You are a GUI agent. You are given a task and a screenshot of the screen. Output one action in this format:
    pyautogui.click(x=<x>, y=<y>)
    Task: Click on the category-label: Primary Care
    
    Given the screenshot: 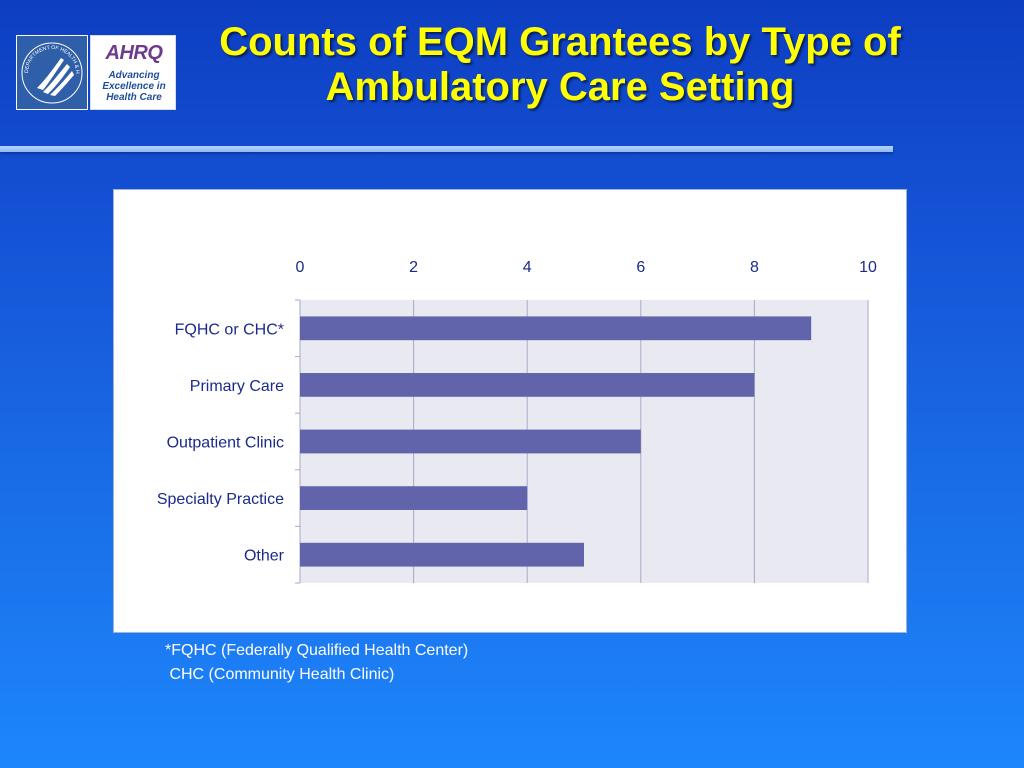 What is the action you would take?
    pyautogui.click(x=237, y=386)
    